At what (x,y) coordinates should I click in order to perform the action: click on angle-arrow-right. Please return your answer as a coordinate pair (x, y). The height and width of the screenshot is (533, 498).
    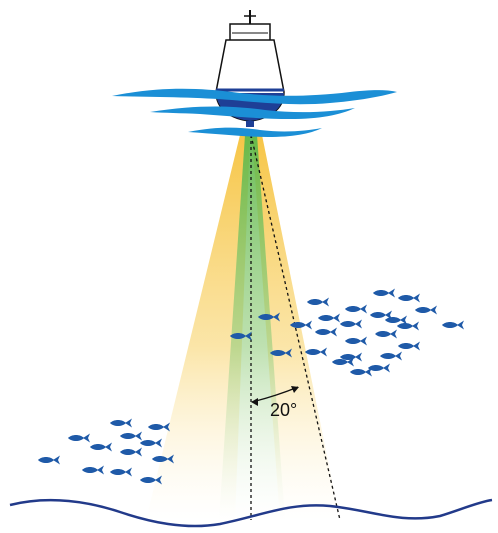
    Looking at the image, I should click on (295, 389).